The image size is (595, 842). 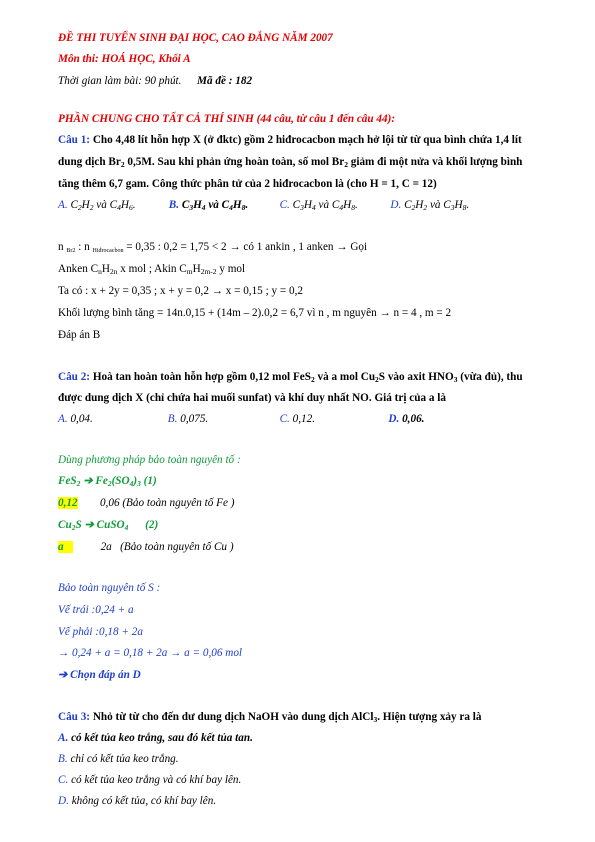 I want to click on t: y mol, so click(x=231, y=269).